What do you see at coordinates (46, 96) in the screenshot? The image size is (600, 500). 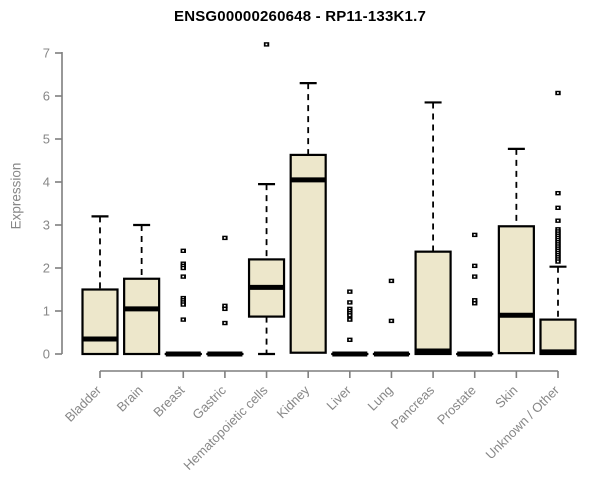 I see `y-tick-label: 6` at bounding box center [46, 96].